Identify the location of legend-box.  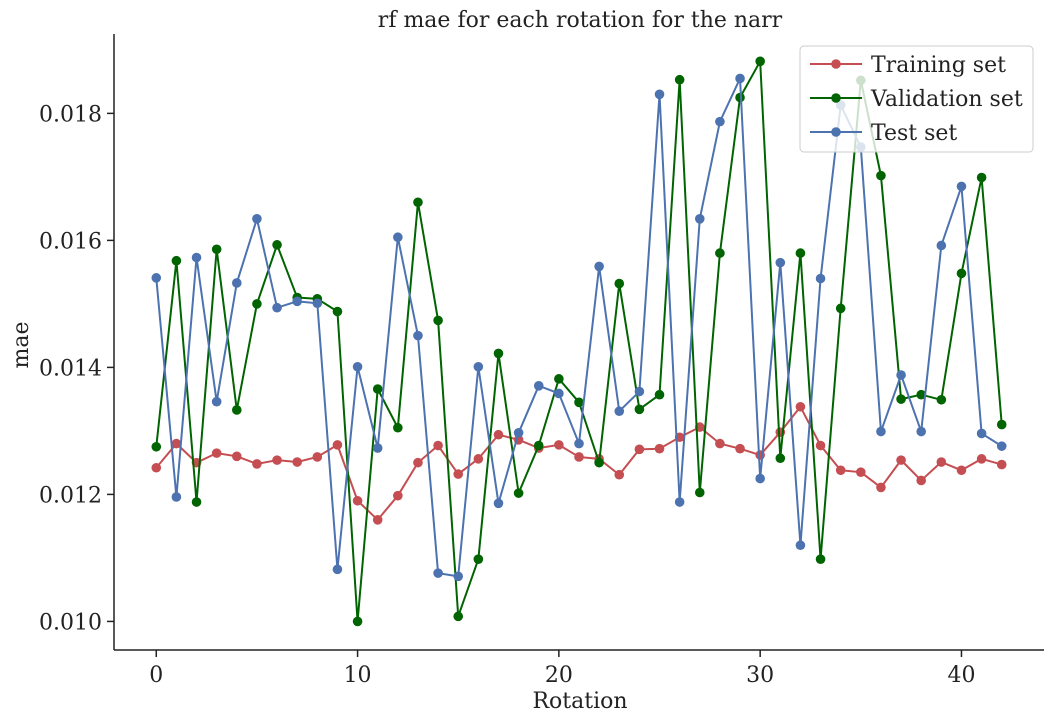
(916, 99).